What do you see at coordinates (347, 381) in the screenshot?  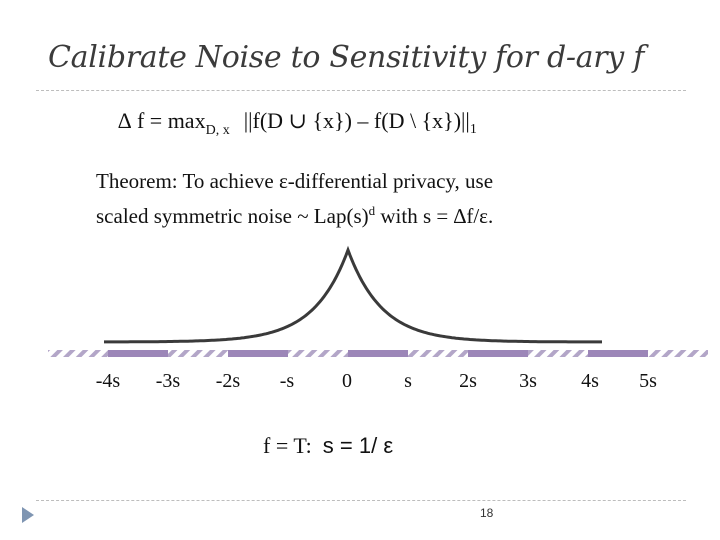 I see `axis-tick-label: 0` at bounding box center [347, 381].